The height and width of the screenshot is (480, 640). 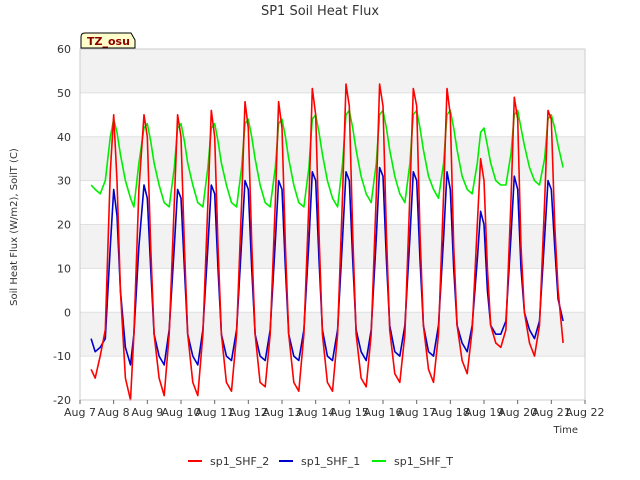 What do you see at coordinates (248, 412) in the screenshot?
I see `x-tick-label: Aug 12` at bounding box center [248, 412].